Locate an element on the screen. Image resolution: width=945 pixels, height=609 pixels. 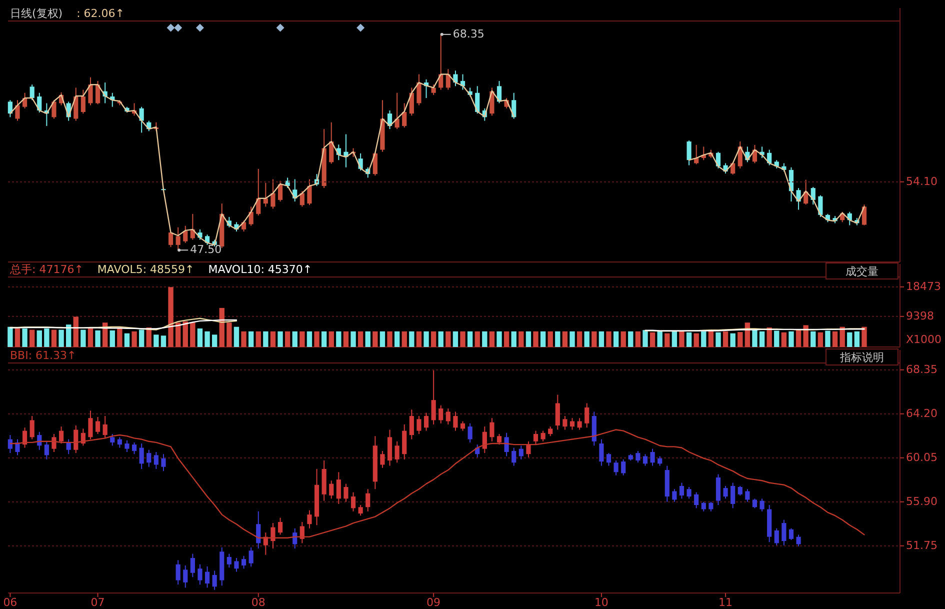
x-tick-label: 09 is located at coordinates (433, 602).